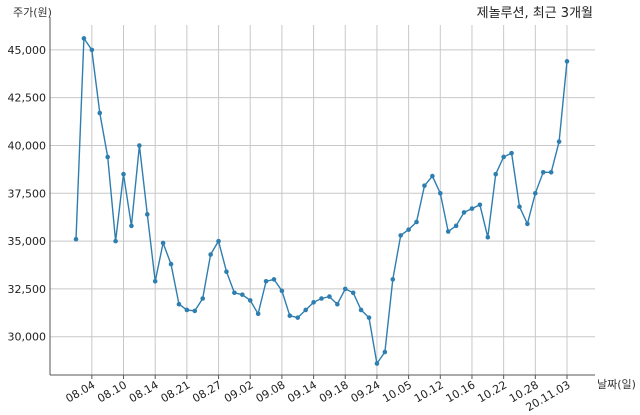 The height and width of the screenshot is (415, 640). What do you see at coordinates (27, 241) in the screenshot?
I see `y-tick-label: 35,000` at bounding box center [27, 241].